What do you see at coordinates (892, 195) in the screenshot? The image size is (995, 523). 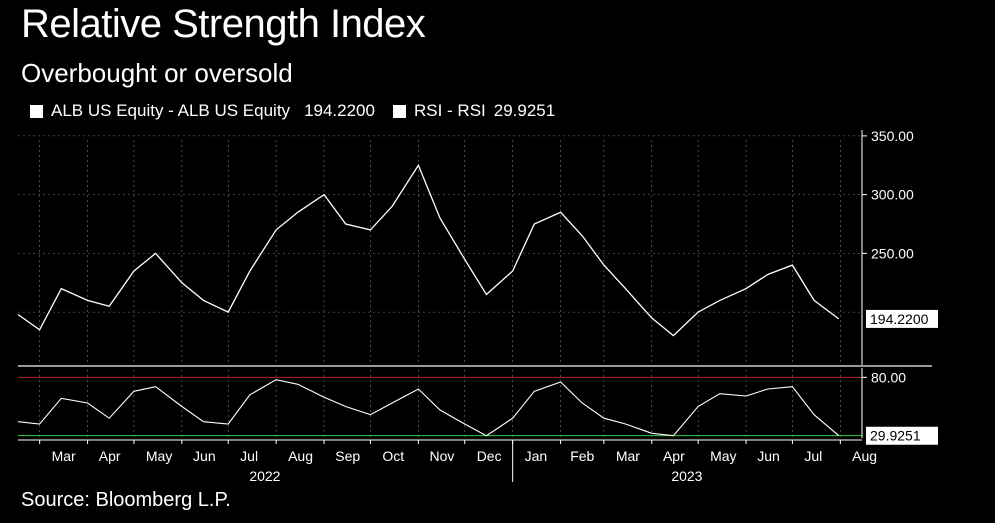 I see `price-tick-label: 300.00` at bounding box center [892, 195].